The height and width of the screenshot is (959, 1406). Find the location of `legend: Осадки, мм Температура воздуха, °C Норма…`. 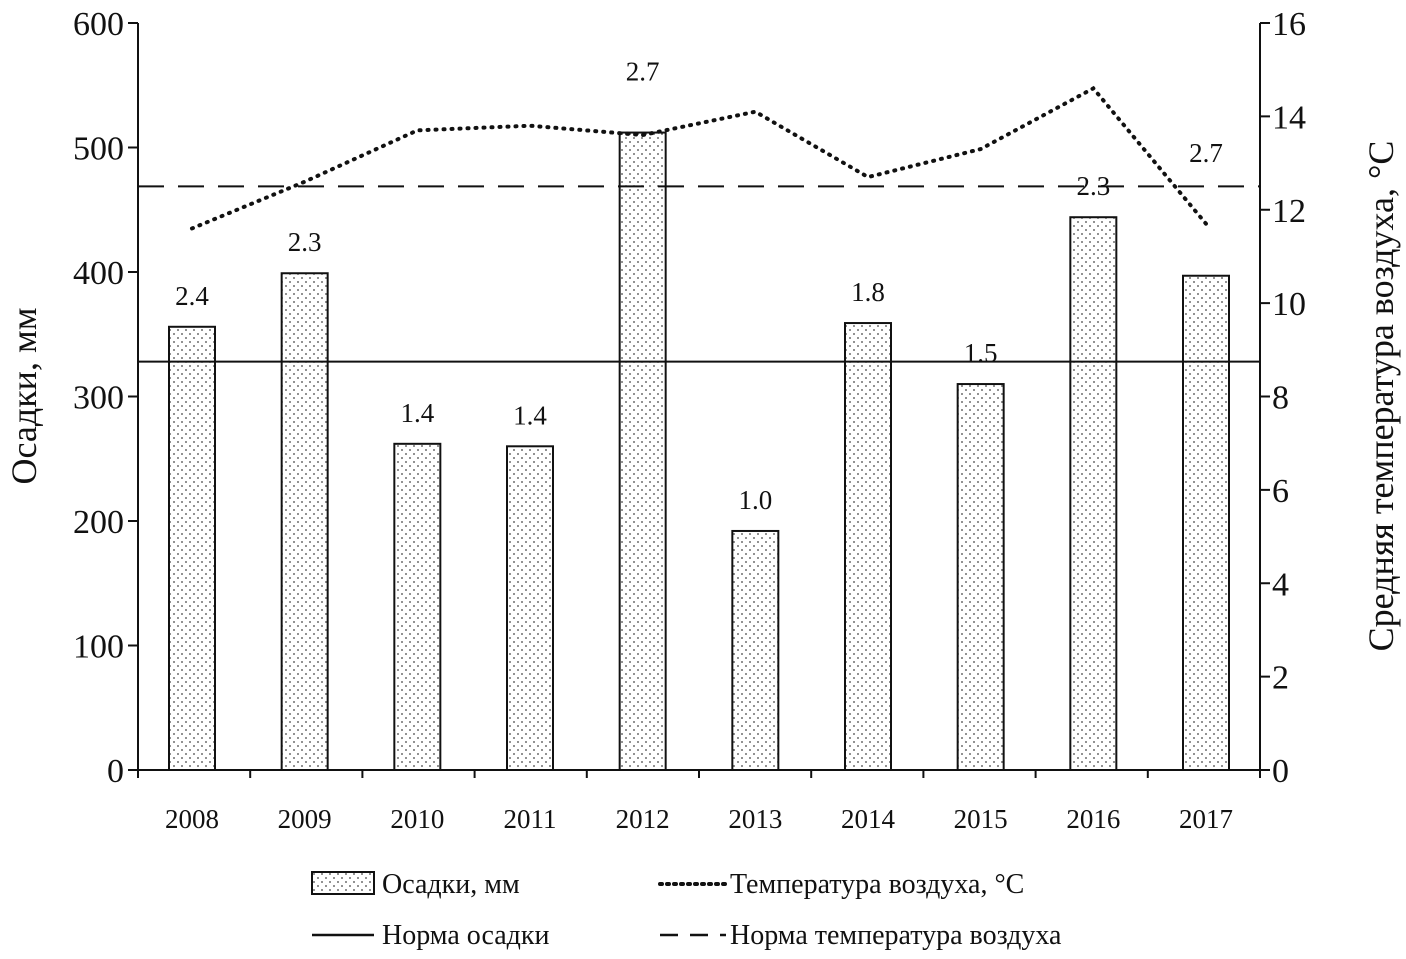

legend: Осадки, мм Температура воздуха, °C Норма… is located at coordinates (687, 910).